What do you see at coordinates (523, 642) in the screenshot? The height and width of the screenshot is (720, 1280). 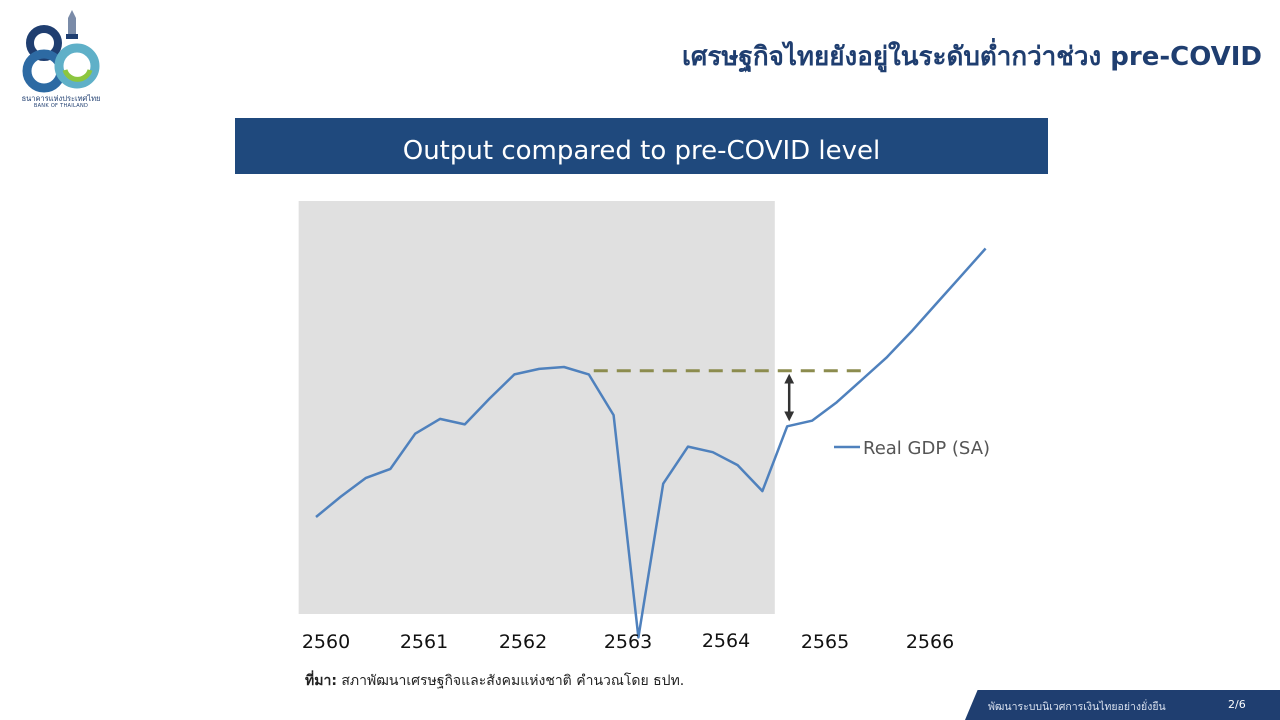 I see `x-tick-label: 2562` at bounding box center [523, 642].